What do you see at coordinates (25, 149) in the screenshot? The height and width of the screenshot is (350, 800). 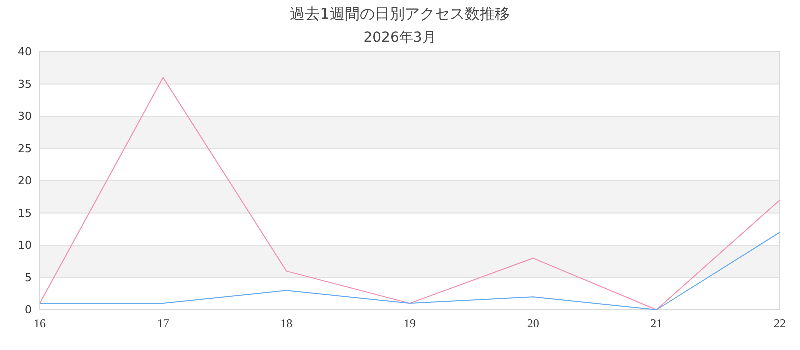 I see `y-tick-label: 25` at bounding box center [25, 149].